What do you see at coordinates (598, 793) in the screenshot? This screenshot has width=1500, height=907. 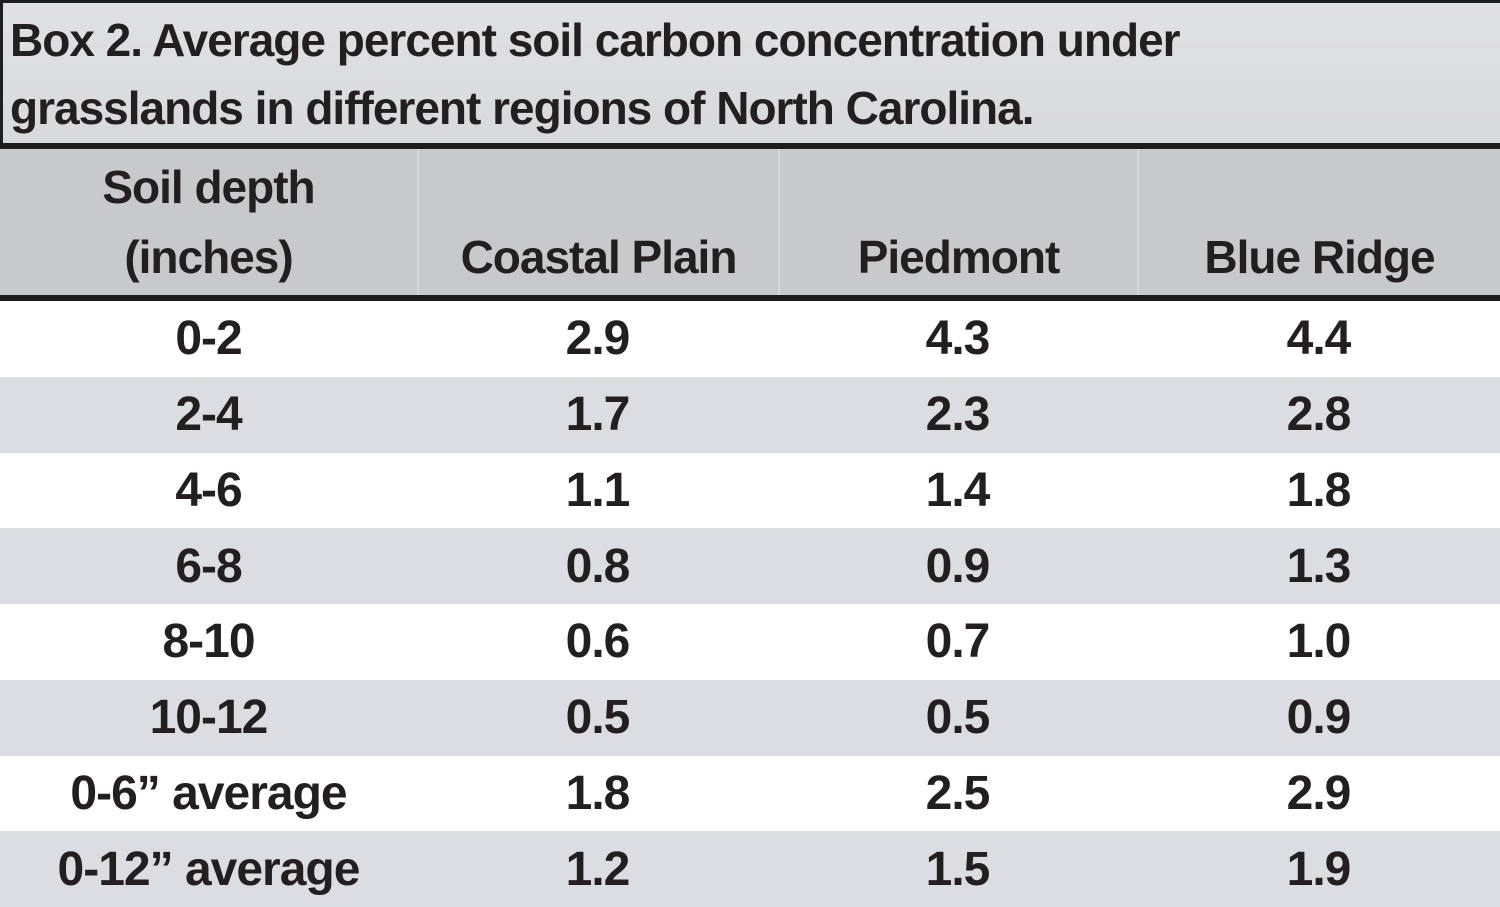 I see `cell-coastal-plain: 1.8` at bounding box center [598, 793].